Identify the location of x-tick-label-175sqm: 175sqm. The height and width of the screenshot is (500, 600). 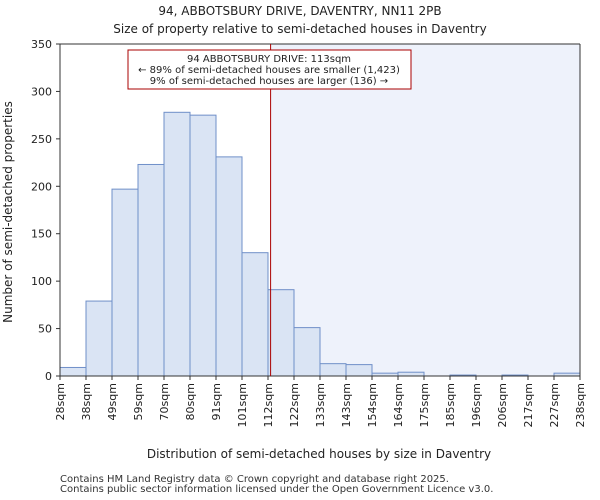
(424, 405).